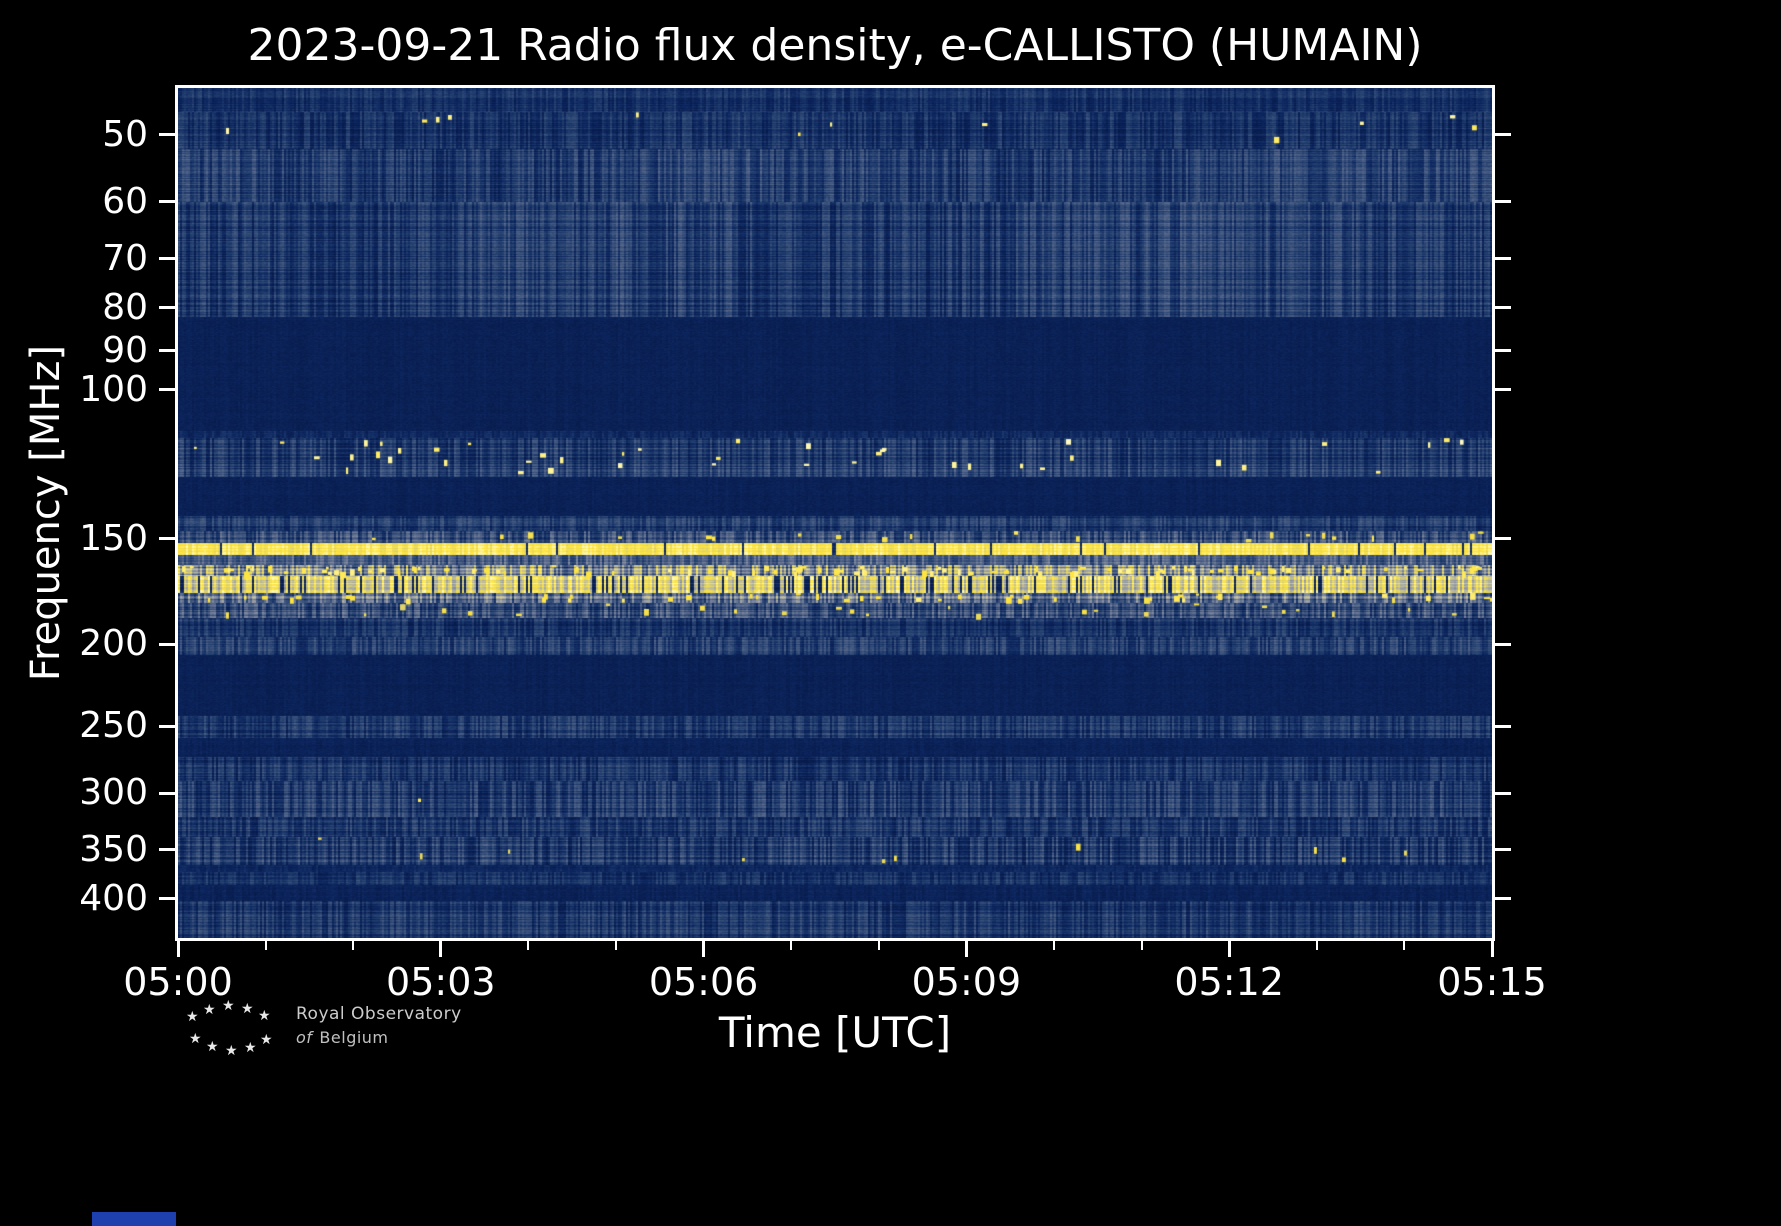 The height and width of the screenshot is (1226, 1781). Describe the element at coordinates (125, 258) in the screenshot. I see `y-tick-label: 70` at that location.